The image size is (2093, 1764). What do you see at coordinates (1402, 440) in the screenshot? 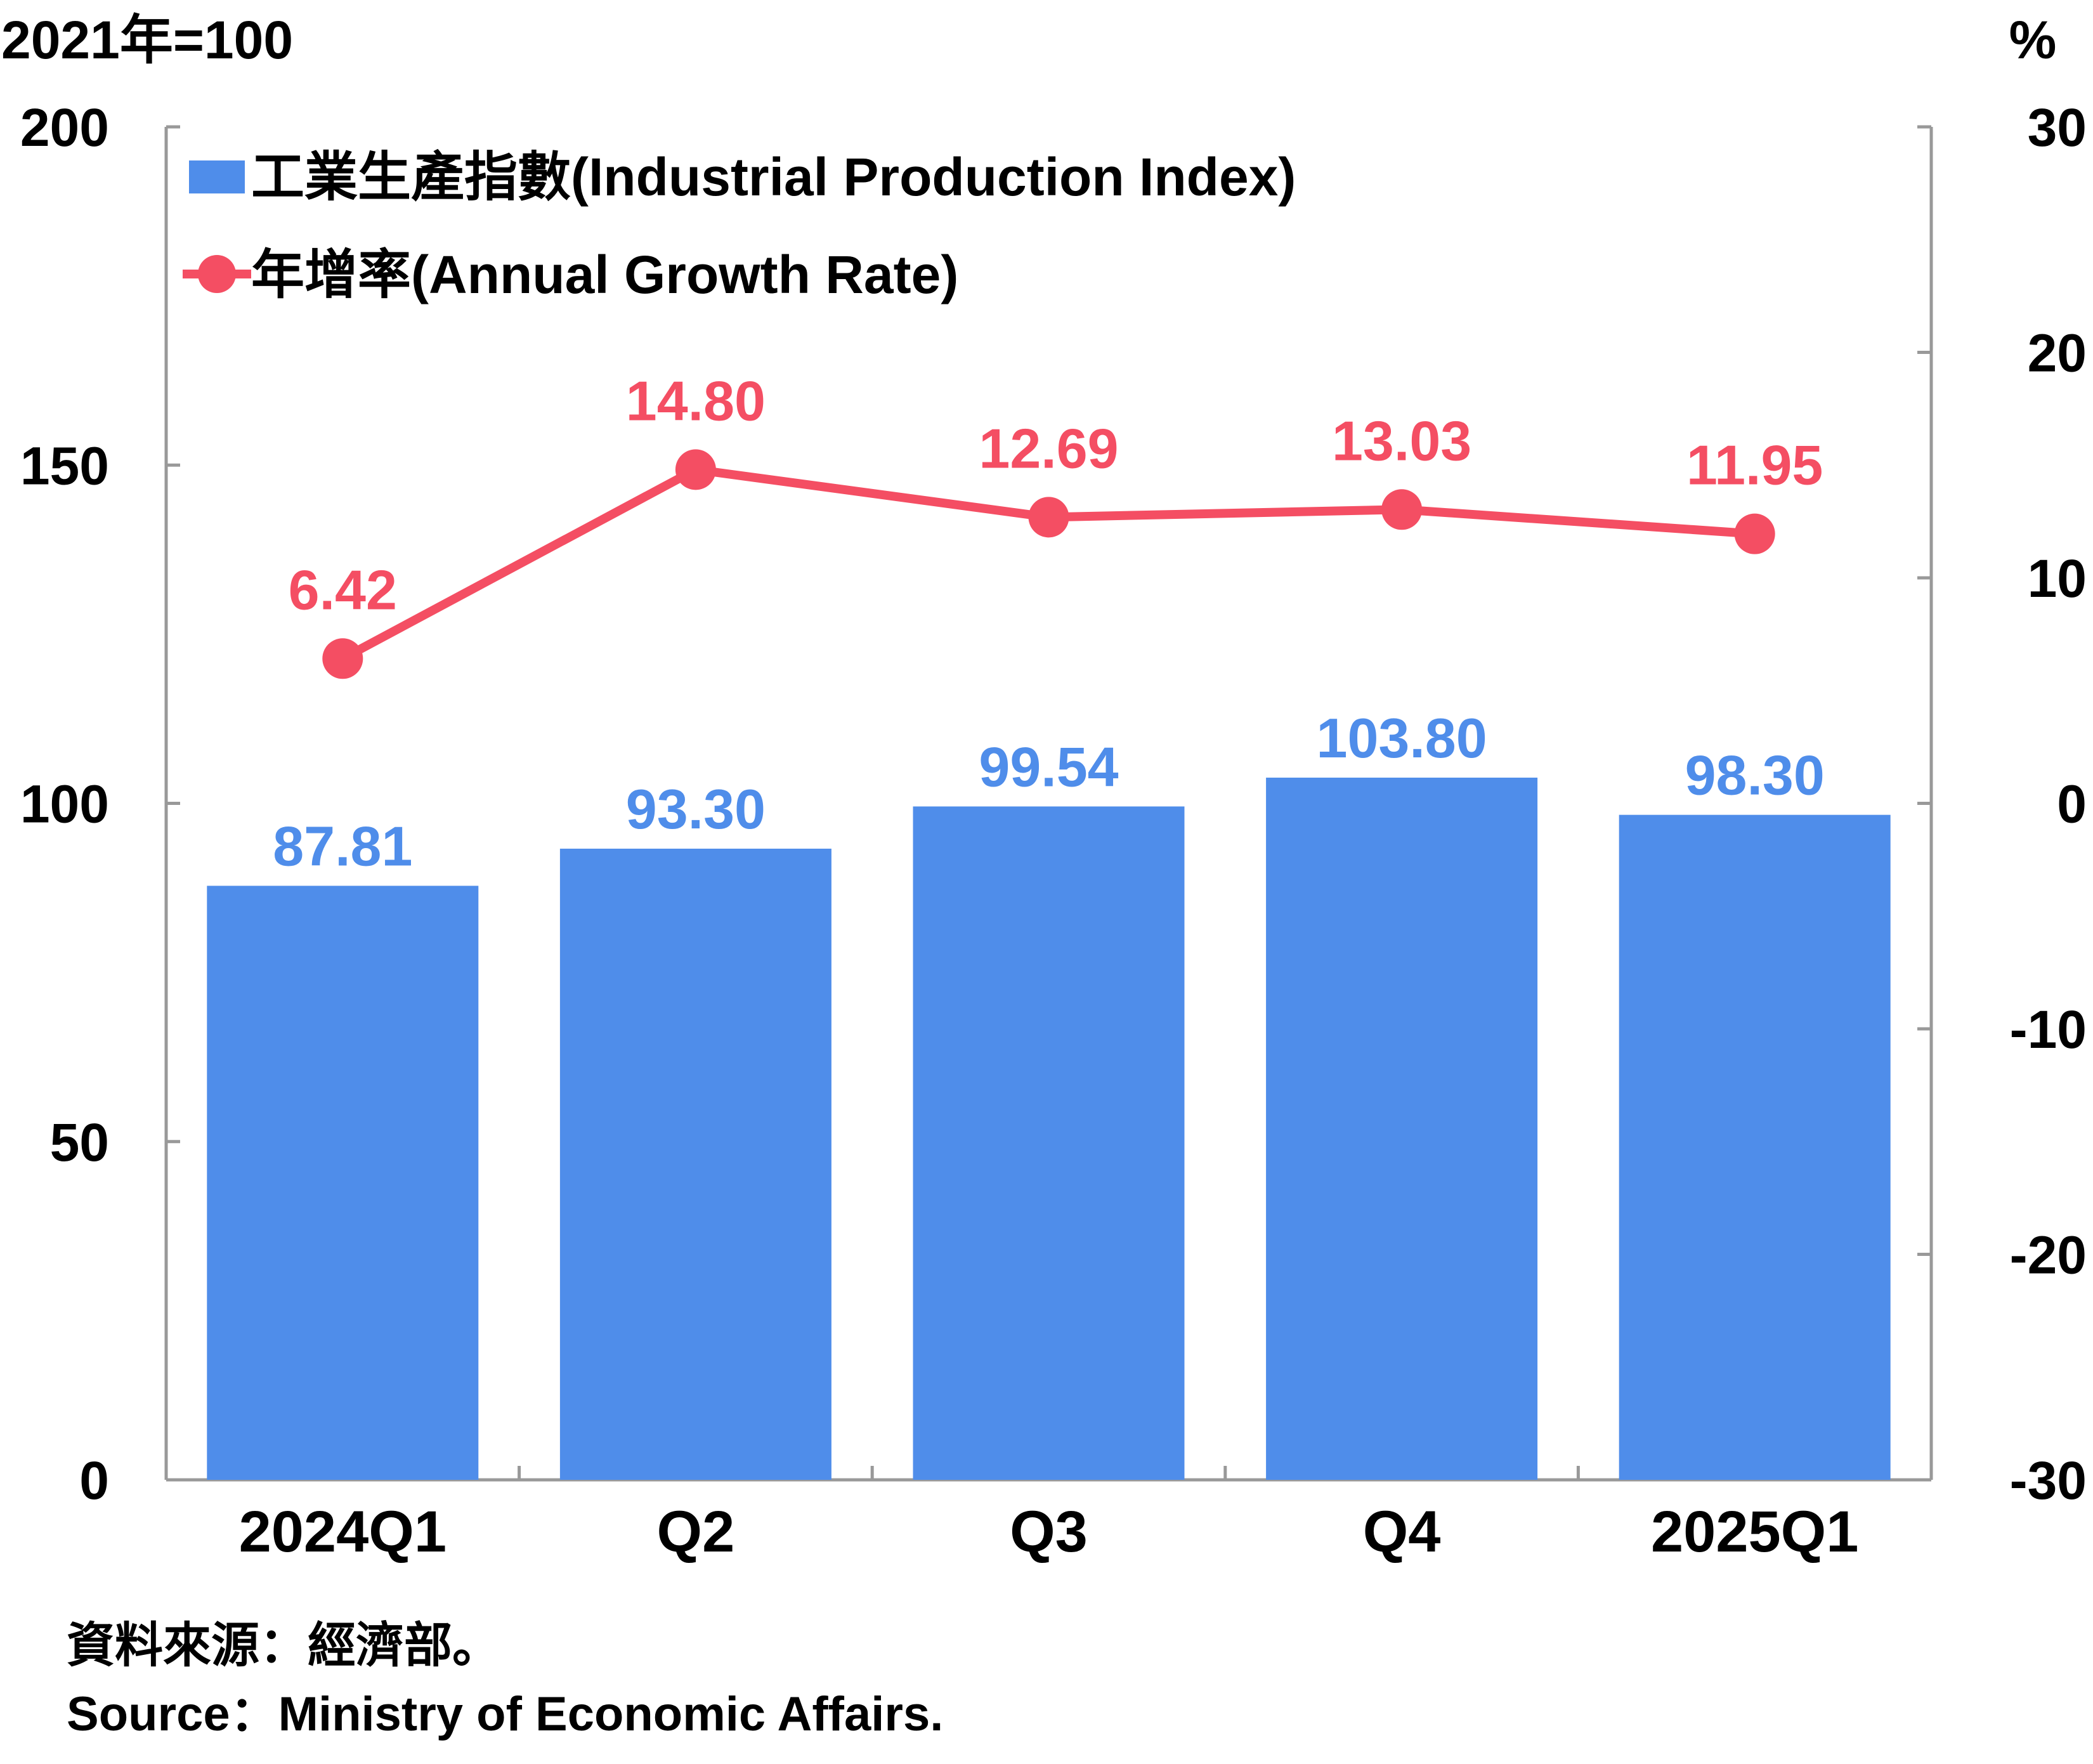
I see `growth-line-data-label: 13.03` at bounding box center [1402, 440].